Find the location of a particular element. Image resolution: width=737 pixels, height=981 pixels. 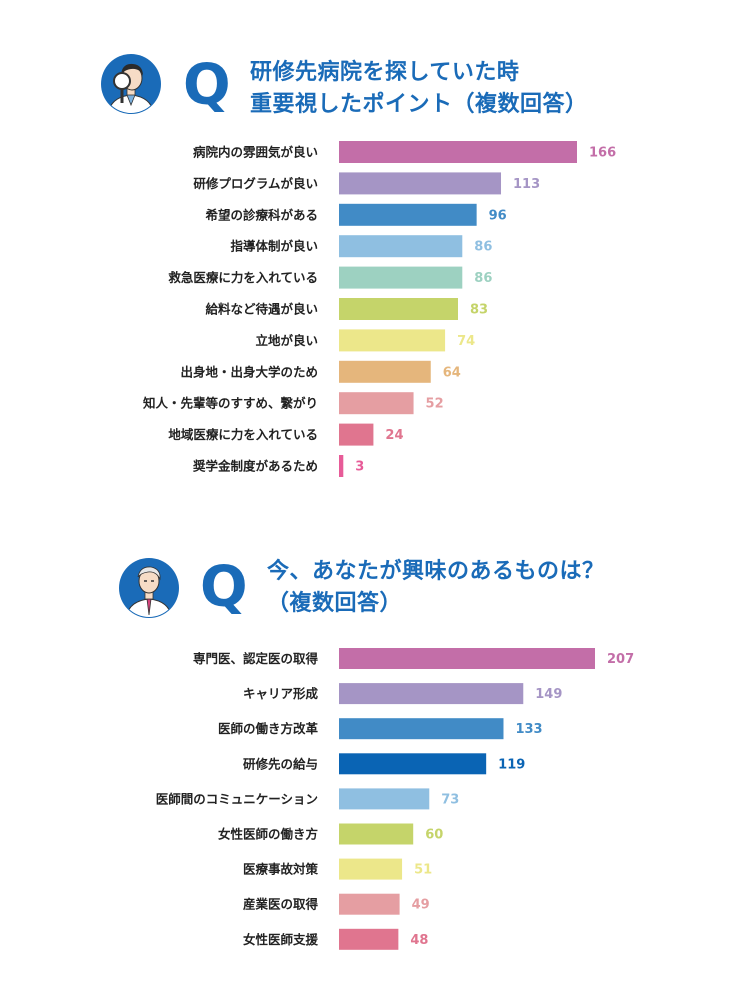

category-label: 専門医、認定医の取得 is located at coordinates (256, 658).